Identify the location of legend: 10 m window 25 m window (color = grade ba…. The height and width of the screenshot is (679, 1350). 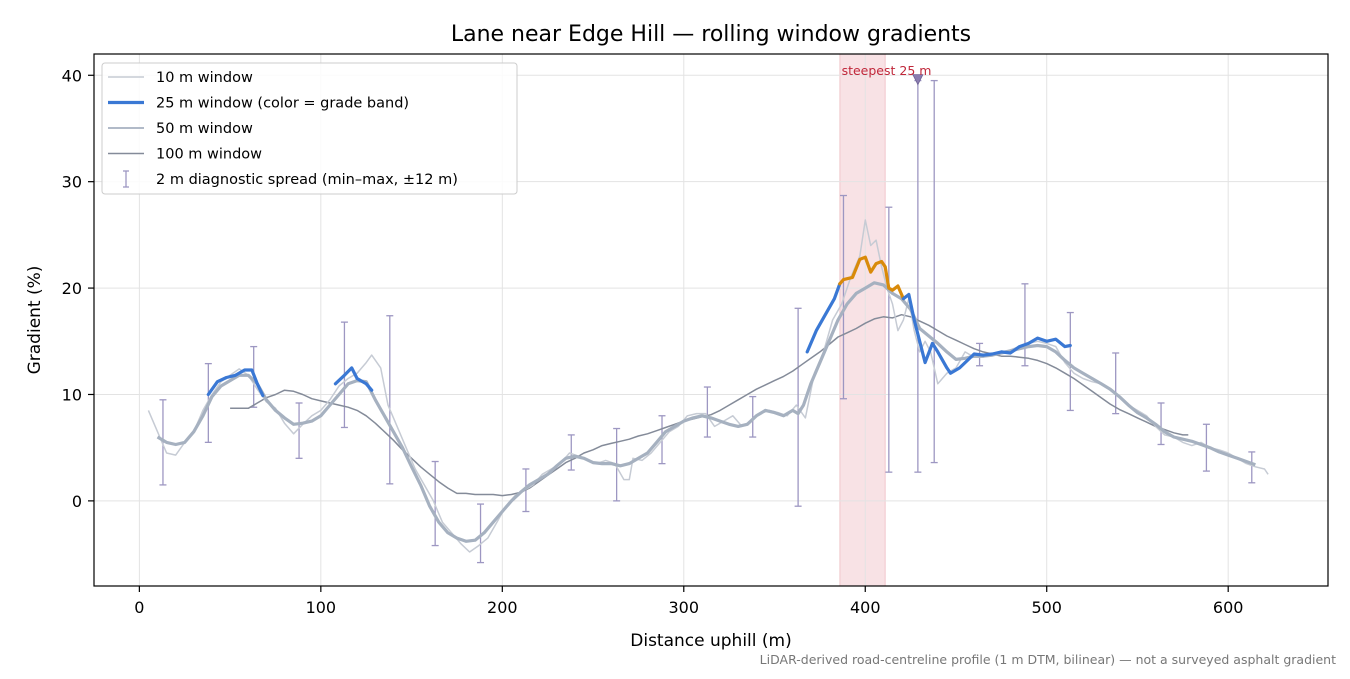
(309, 128).